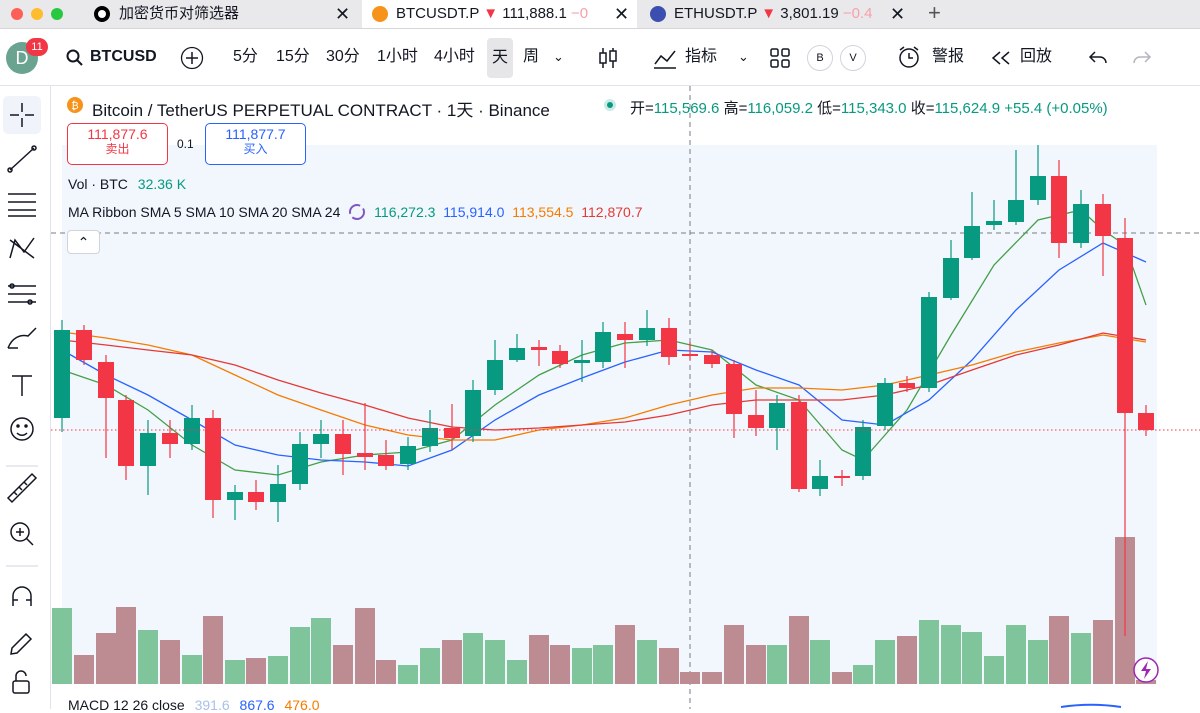 This screenshot has height=713, width=1200. Describe the element at coordinates (499, 14) in the screenshot. I see `tab: BTCUSDT.P ▼ 111,888.1 −0 ✕` at that location.